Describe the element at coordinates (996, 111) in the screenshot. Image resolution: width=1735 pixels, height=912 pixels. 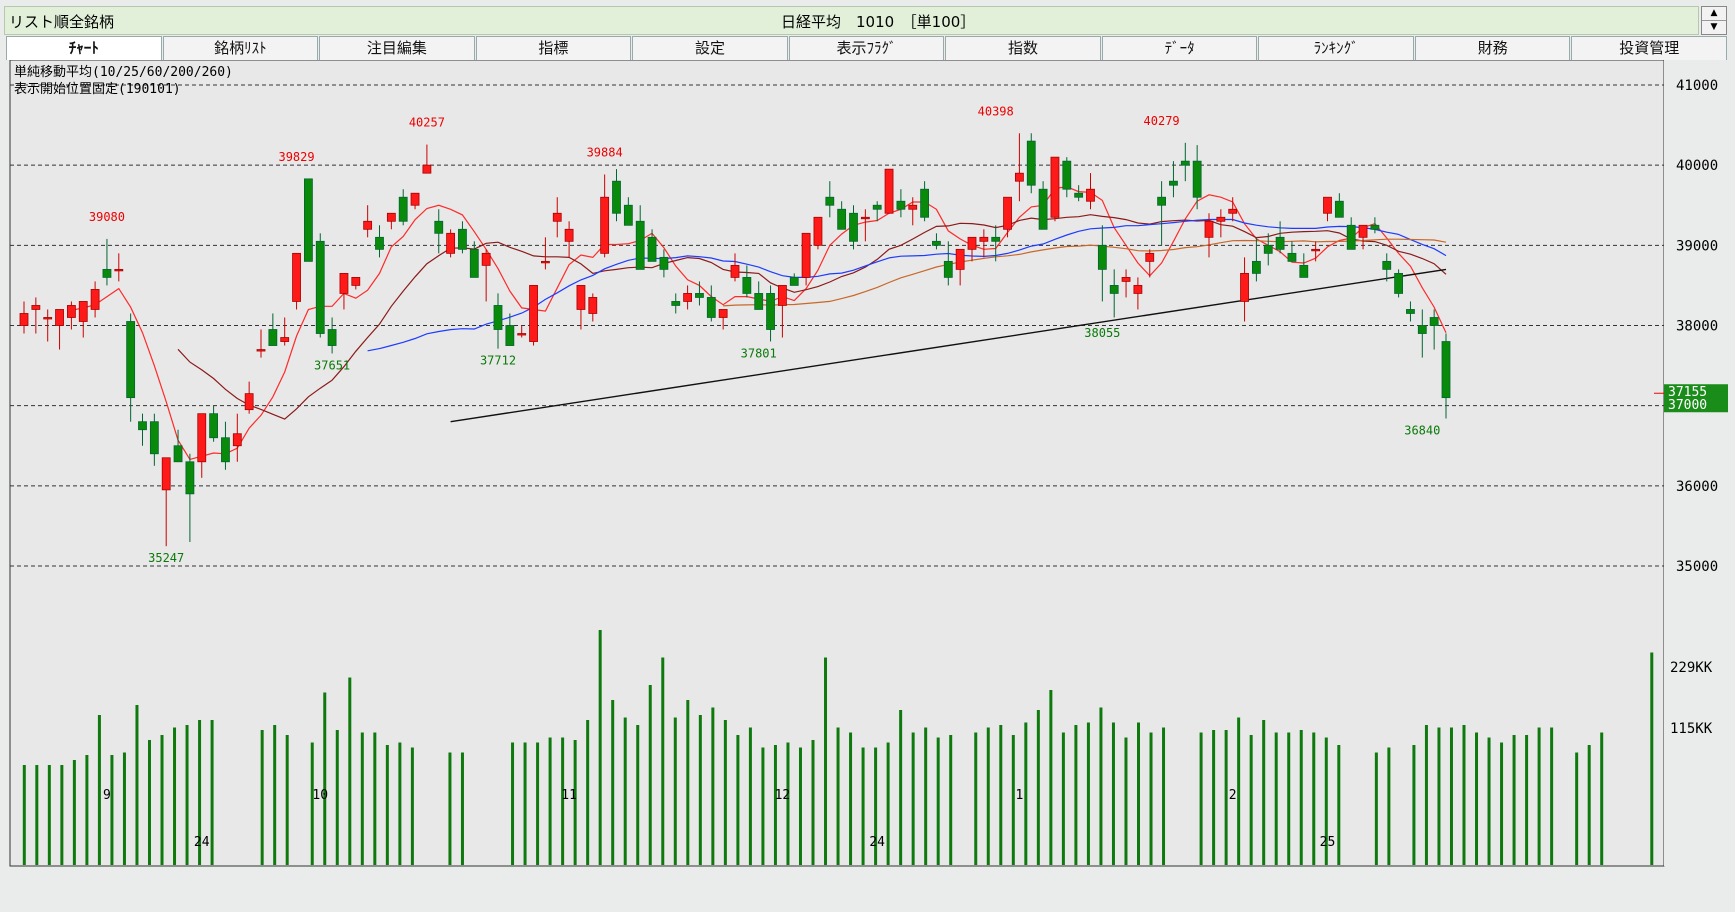
I see `price-annotation: 40398` at that location.